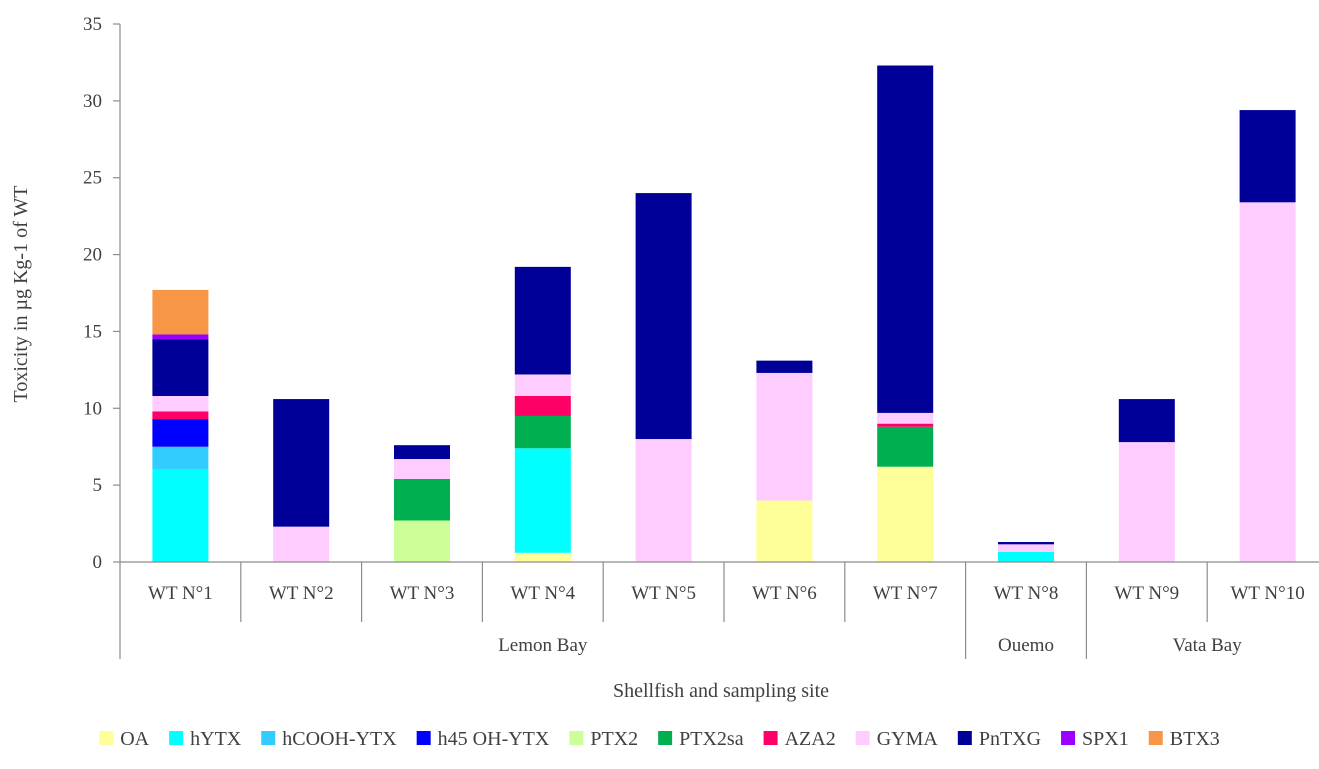  What do you see at coordinates (134, 739) in the screenshot?
I see `legend-label: OA` at bounding box center [134, 739].